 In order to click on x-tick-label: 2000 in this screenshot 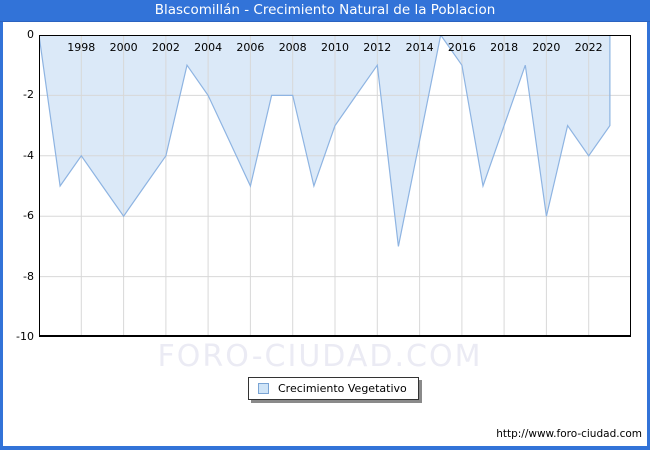, I will do `click(124, 47)`.